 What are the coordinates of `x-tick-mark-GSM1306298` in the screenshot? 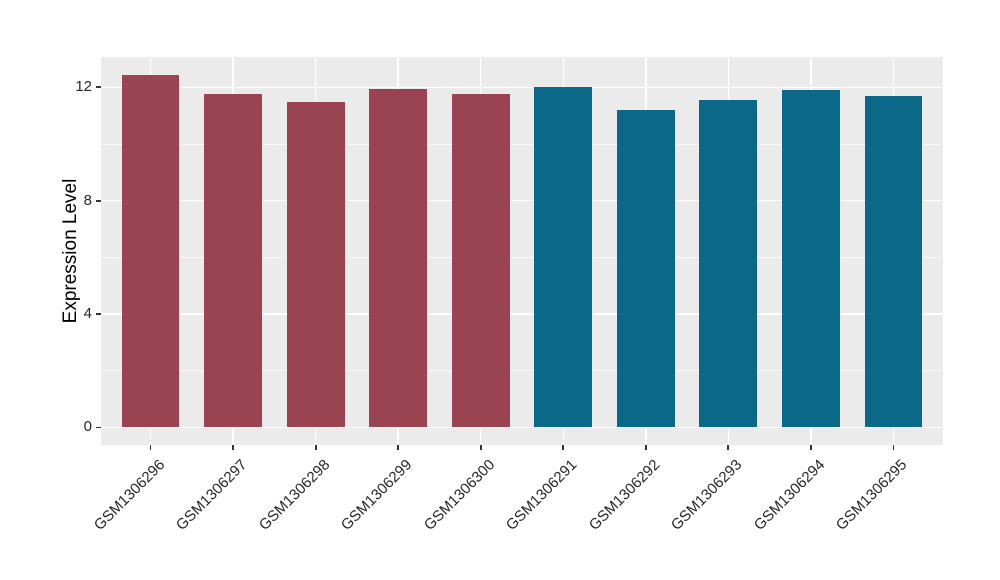 It's located at (315, 447).